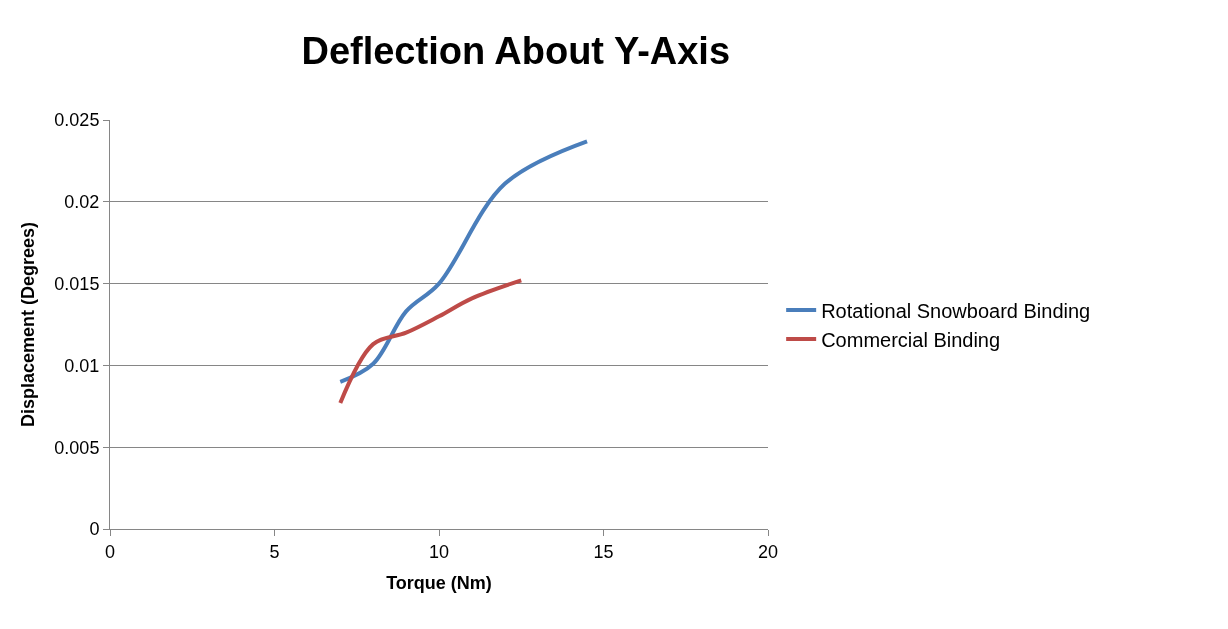 The height and width of the screenshot is (629, 1228). I want to click on chart-title: Deflection About Y-Axis, so click(516, 51).